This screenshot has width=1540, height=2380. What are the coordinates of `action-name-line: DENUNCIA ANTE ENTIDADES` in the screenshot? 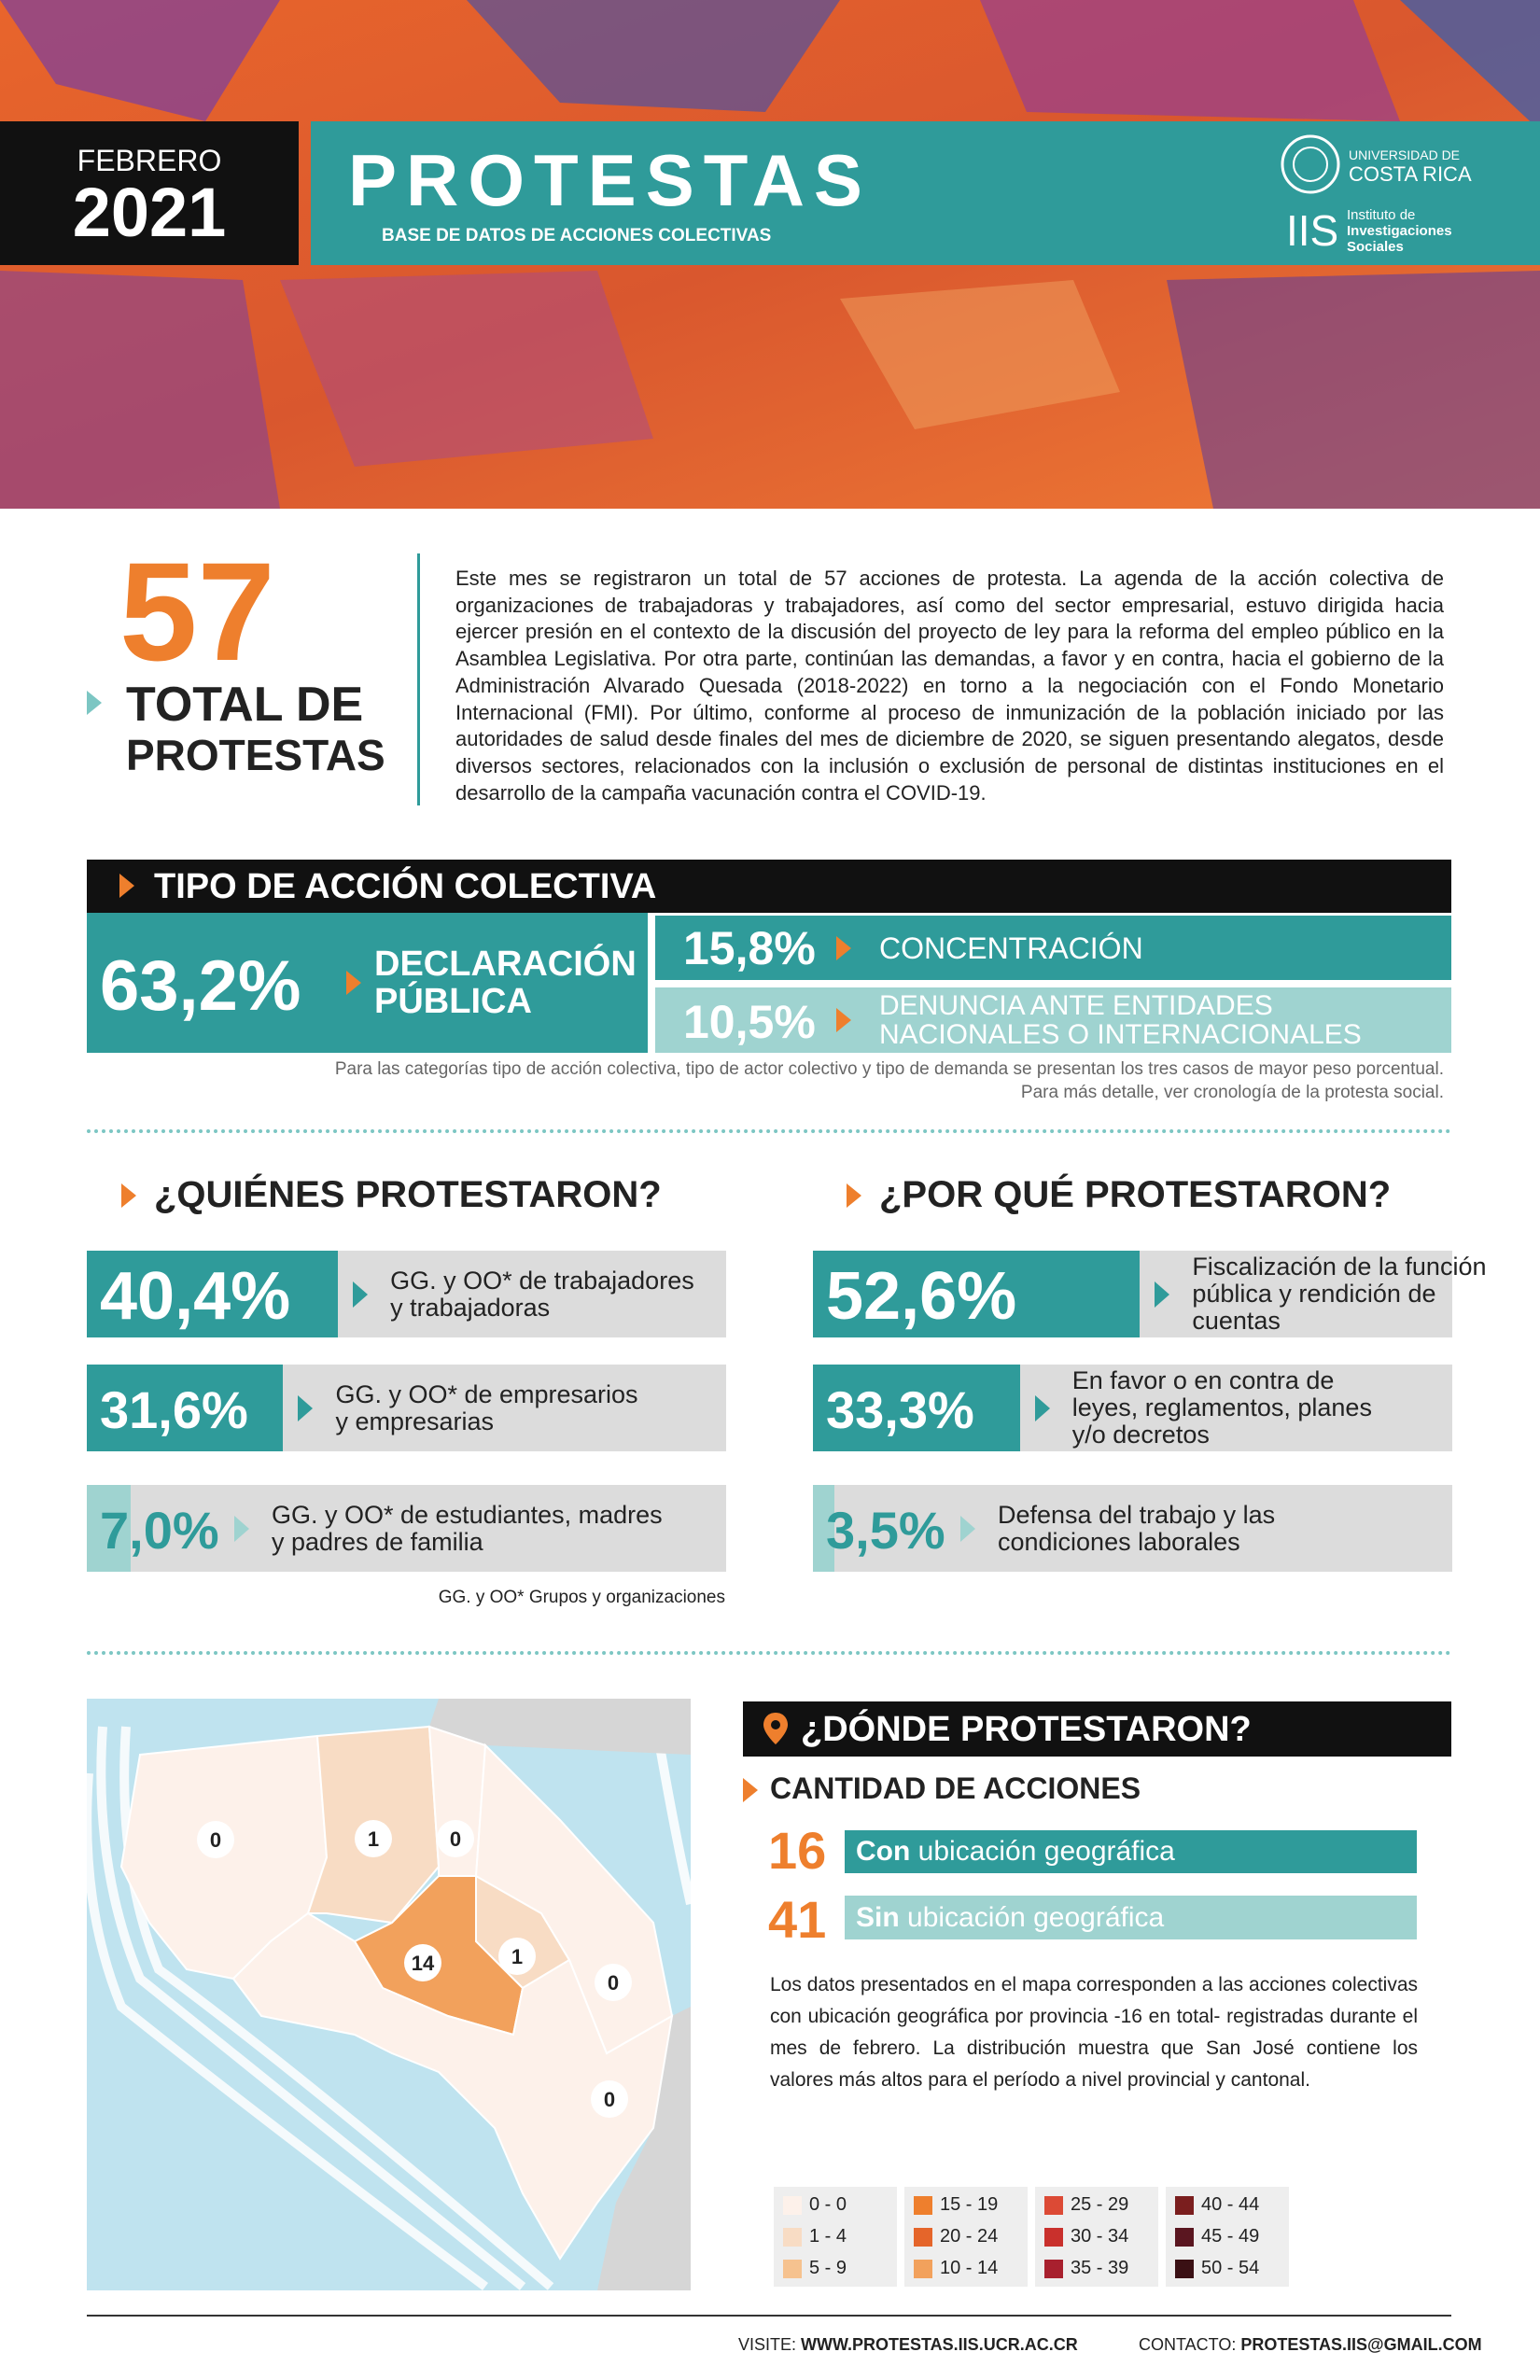 It's located at (1076, 1005).